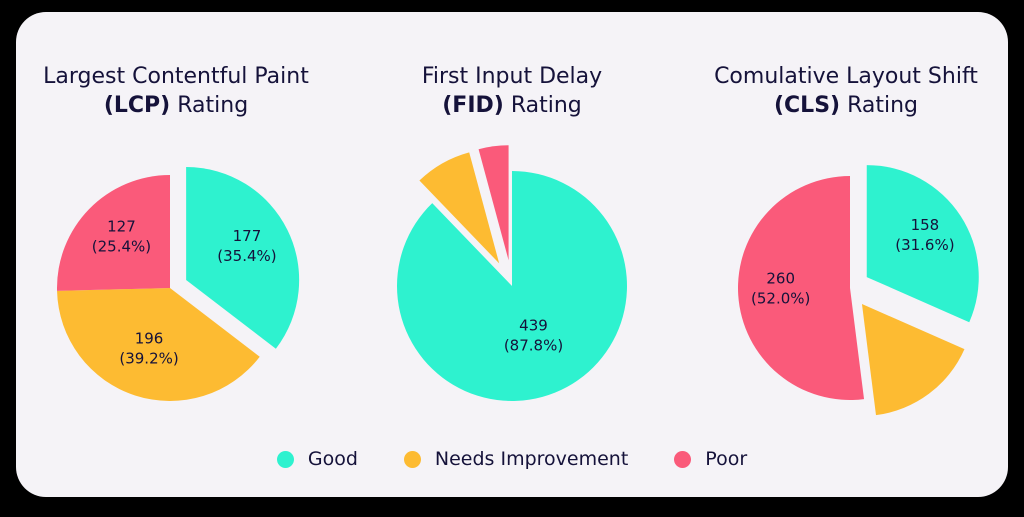 This screenshot has height=517, width=1024. I want to click on slice-percent-label-good: (35.4%), so click(246, 256).